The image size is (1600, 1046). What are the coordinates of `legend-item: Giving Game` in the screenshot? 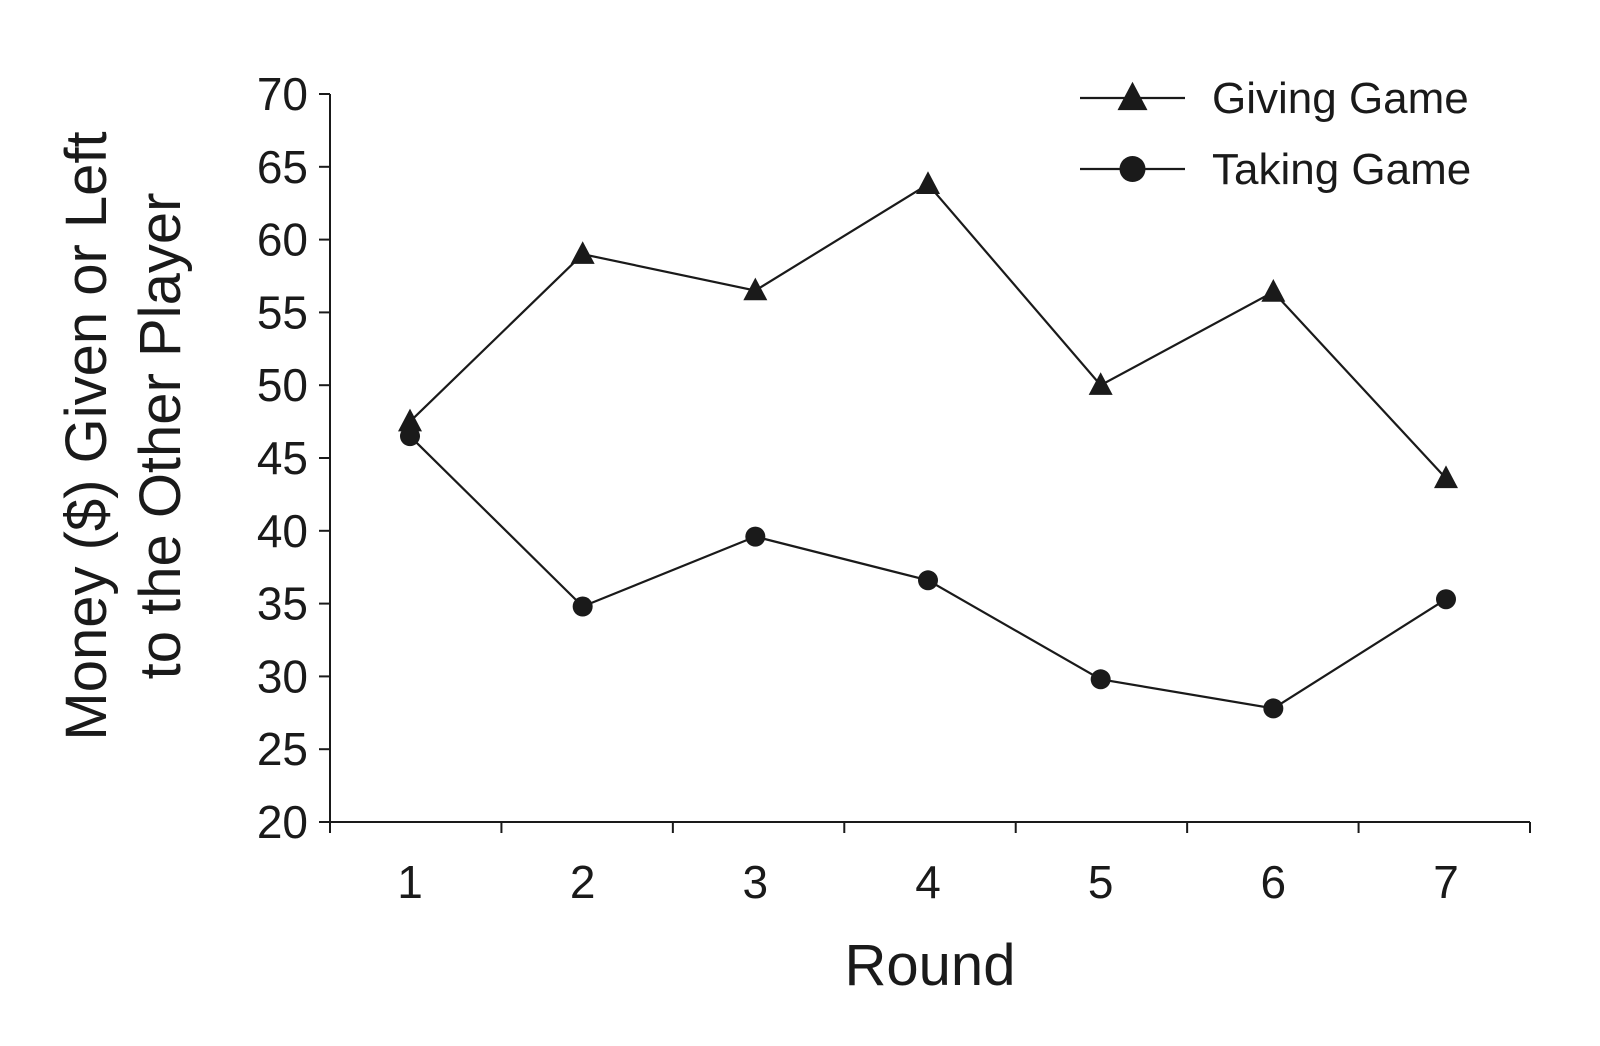 It's located at (1274, 98).